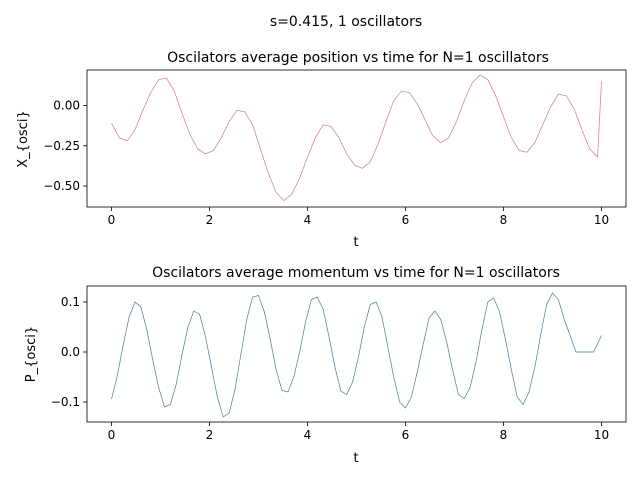 This screenshot has width=640, height=484. I want to click on momentum-y-ticks: 0.1 0.0 −0.1, so click(69, 352).